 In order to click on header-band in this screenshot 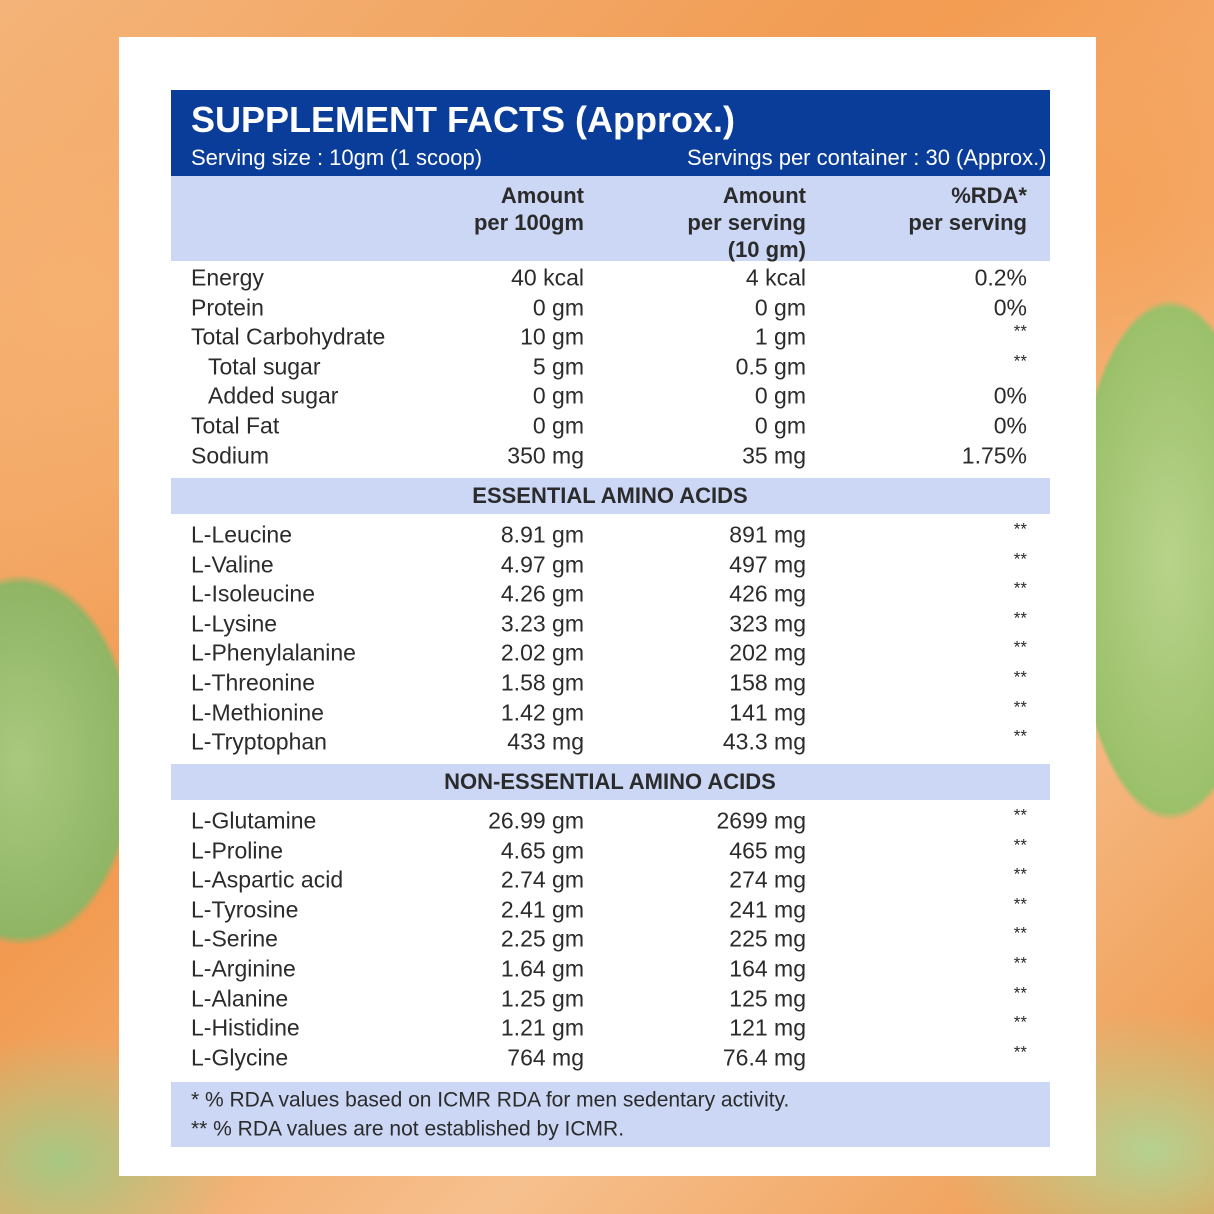, I will do `click(610, 133)`.